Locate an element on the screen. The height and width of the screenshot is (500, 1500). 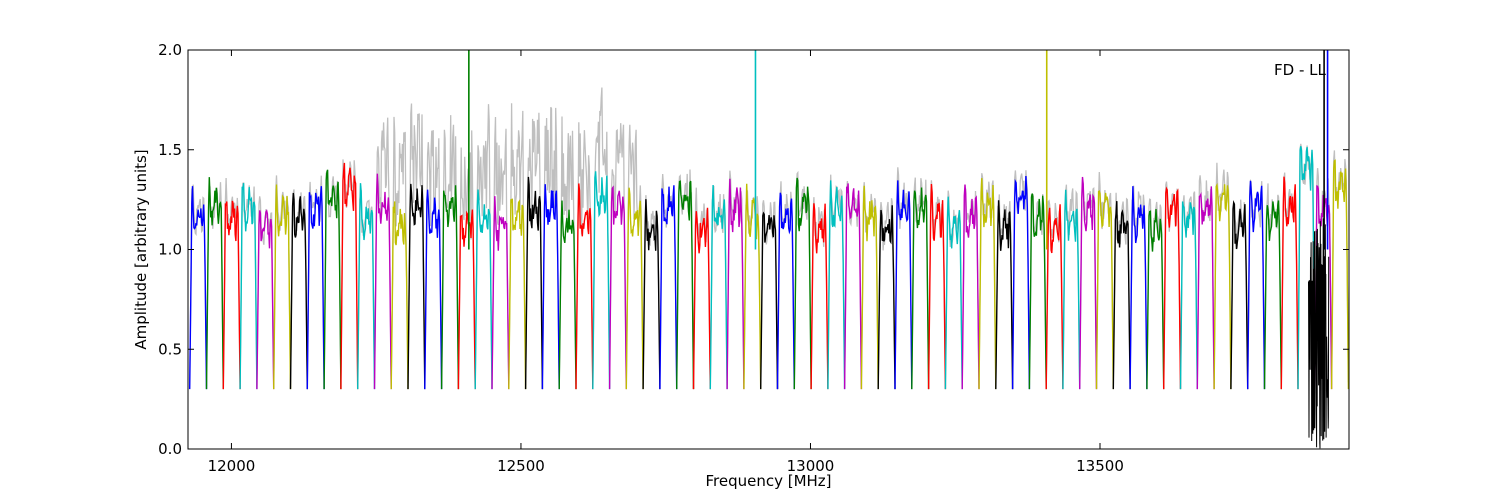
x-tick-label: 12500 is located at coordinates (521, 466).